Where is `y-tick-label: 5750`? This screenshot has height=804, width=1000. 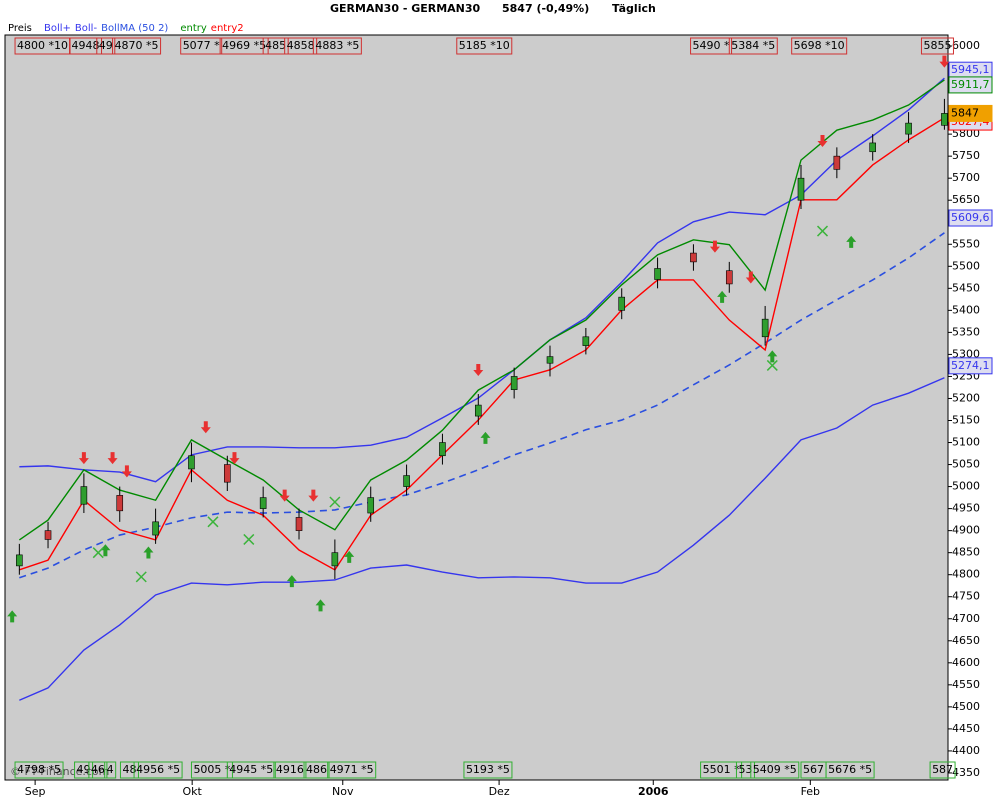 y-tick-label: 5750 is located at coordinates (966, 155).